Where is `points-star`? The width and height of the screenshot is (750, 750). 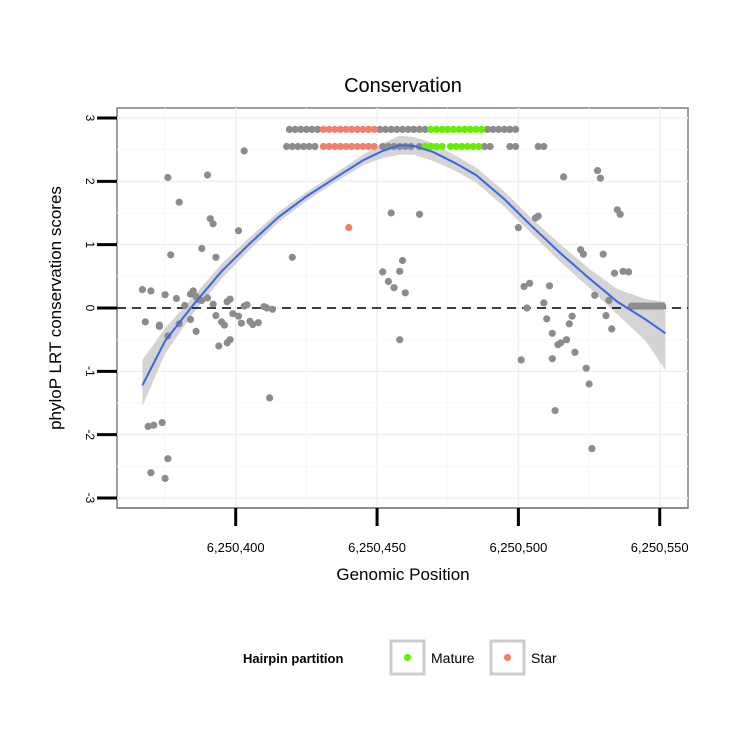 points-star is located at coordinates (348, 178).